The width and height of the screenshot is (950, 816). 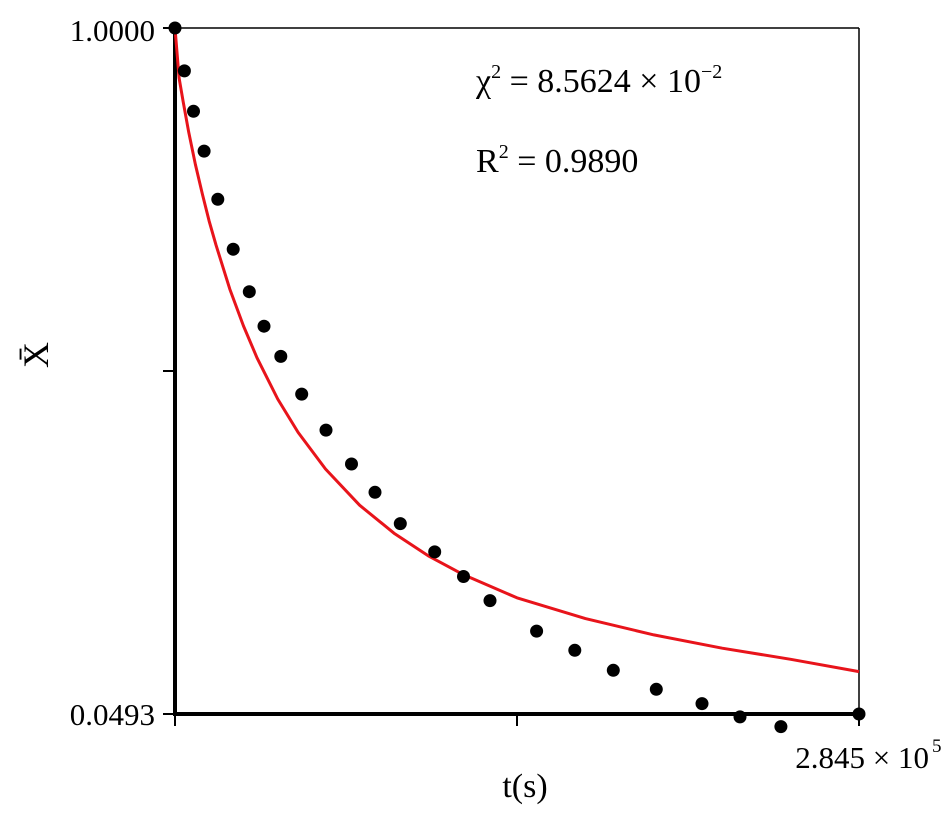 What do you see at coordinates (558, 744) in the screenshot?
I see `x-ticks: 2.845 × 10 5` at bounding box center [558, 744].